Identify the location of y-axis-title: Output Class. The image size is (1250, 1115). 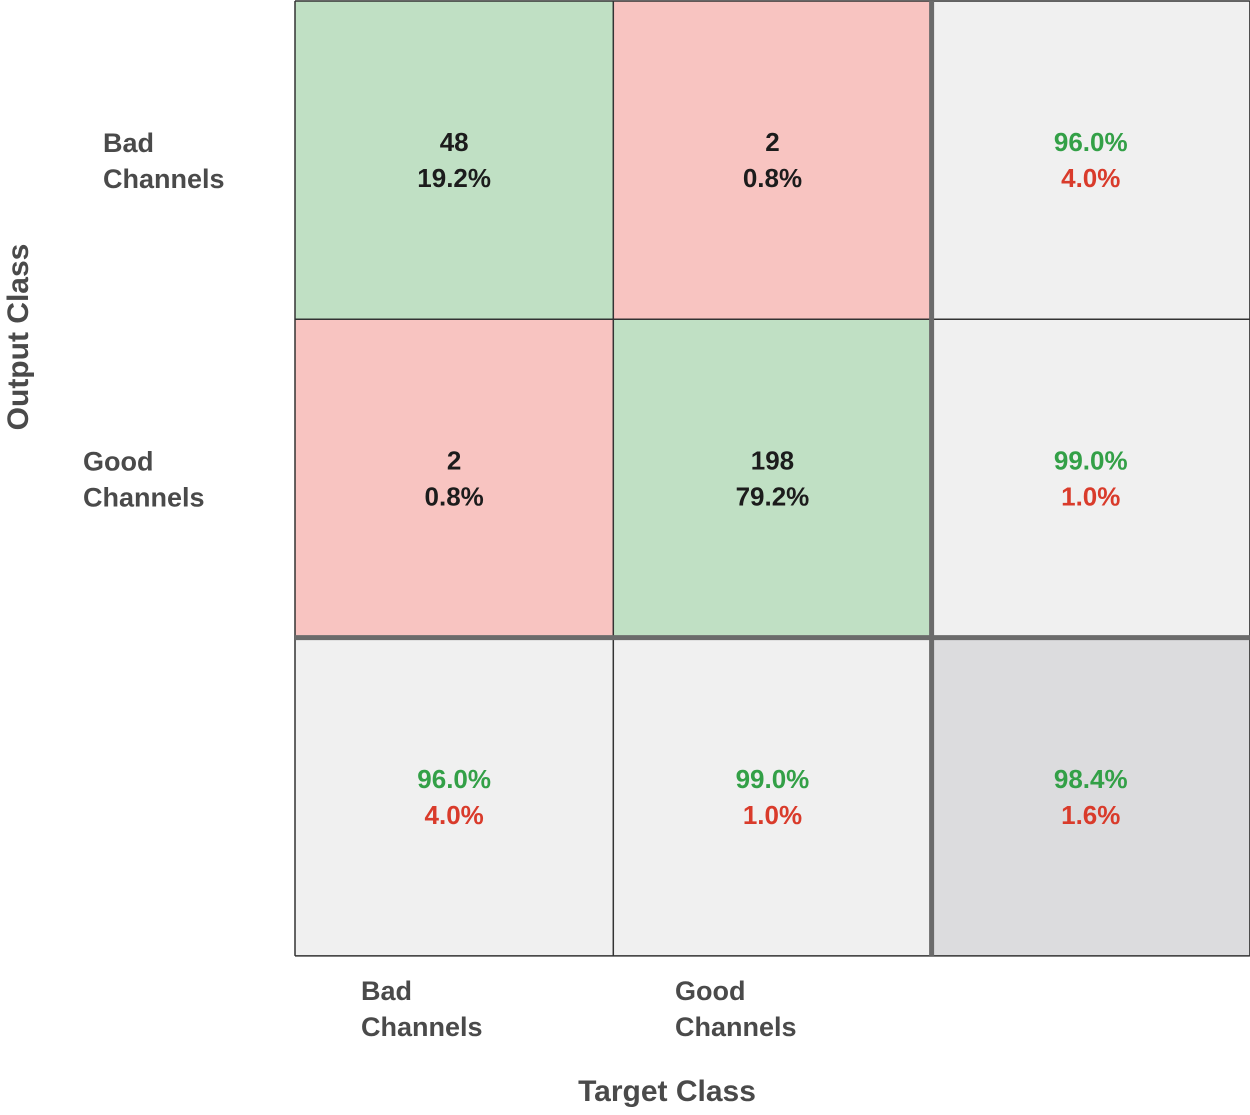
(18, 337).